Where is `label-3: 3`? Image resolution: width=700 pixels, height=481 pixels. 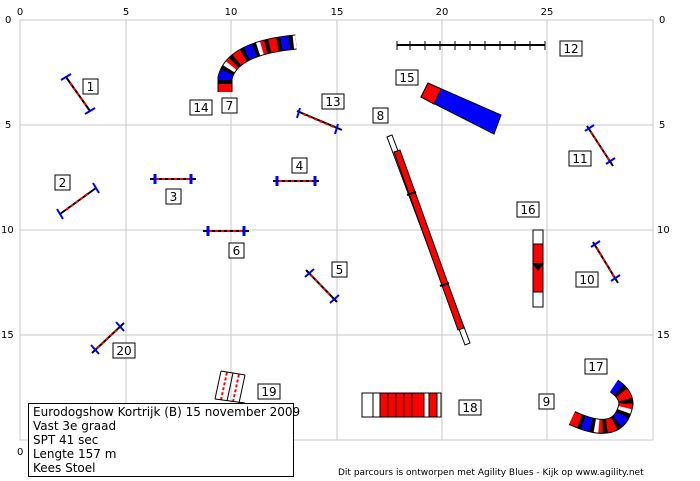 label-3: 3 is located at coordinates (173, 196).